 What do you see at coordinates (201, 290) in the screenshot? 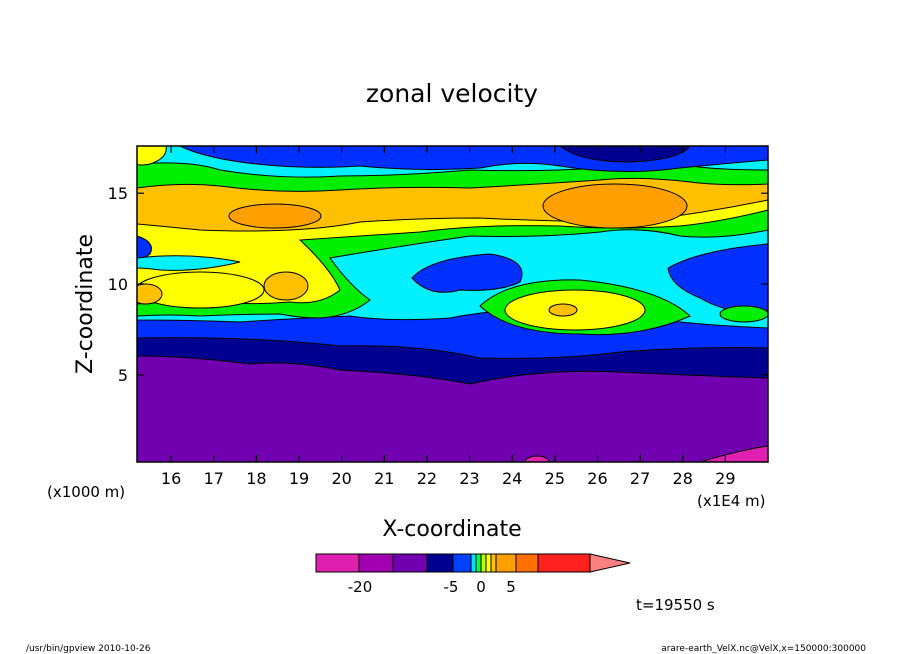
I see `contour-blob-yellow-left` at bounding box center [201, 290].